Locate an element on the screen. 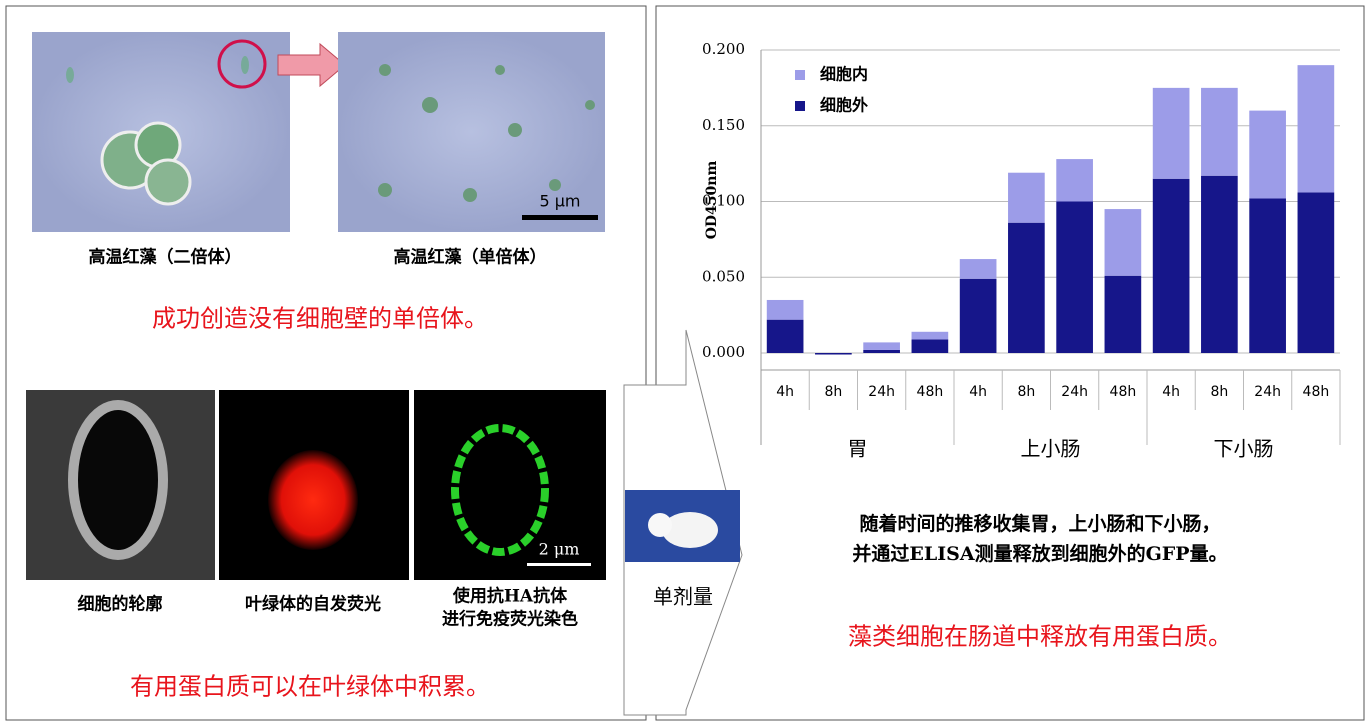  legend-label: 细胞外 is located at coordinates (844, 105).